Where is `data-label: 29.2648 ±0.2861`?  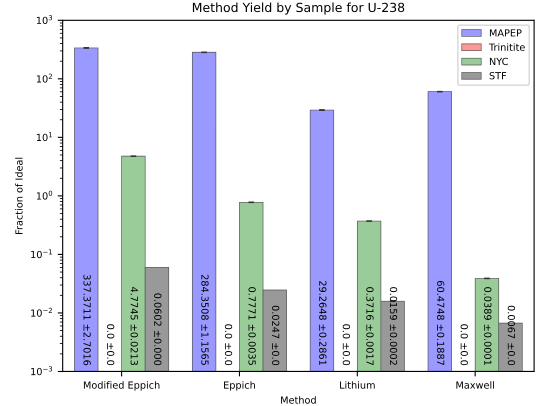 data-label: 29.2648 ±0.2861 is located at coordinates (322, 323).